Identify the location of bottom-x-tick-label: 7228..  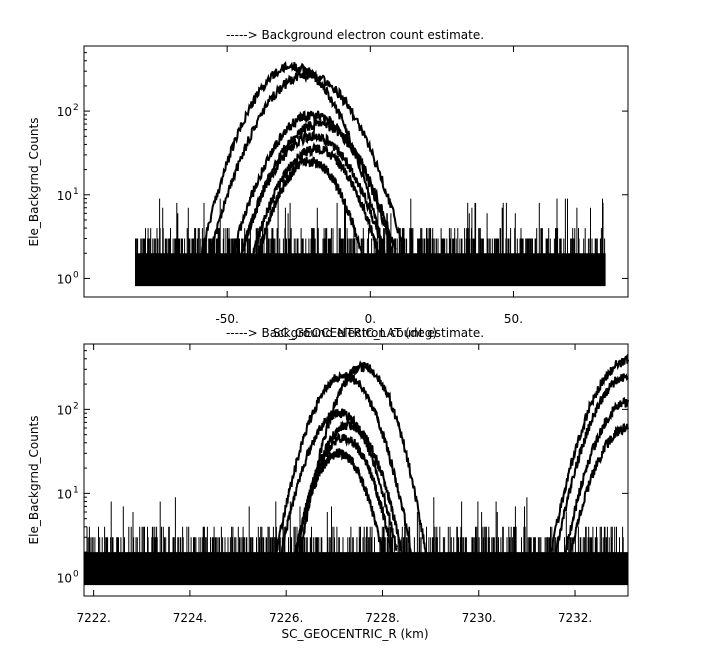
(382, 618).